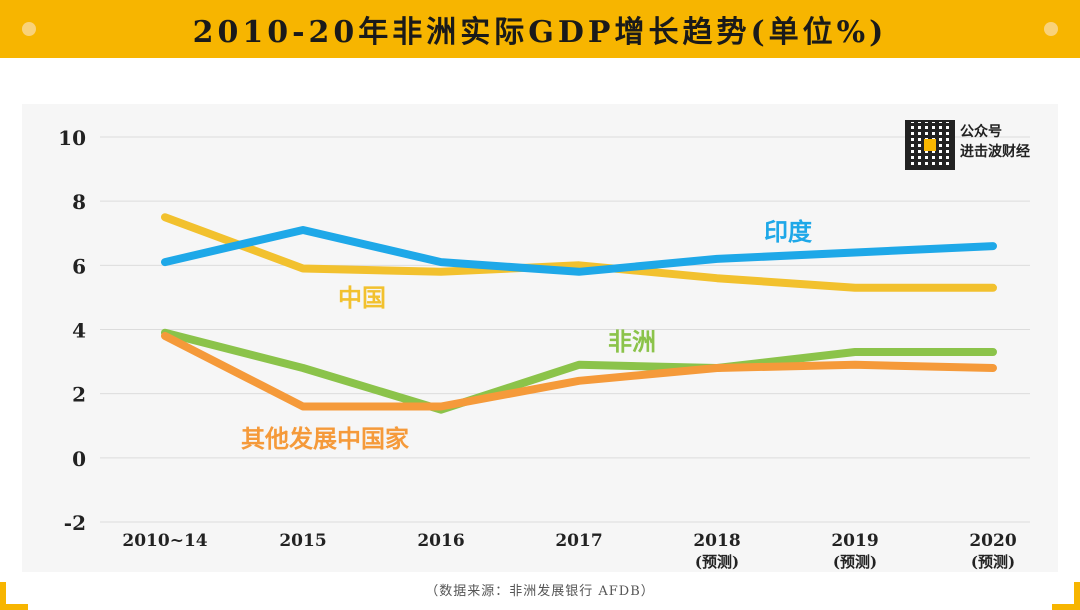 The width and height of the screenshot is (1080, 610). What do you see at coordinates (75, 523) in the screenshot?
I see `y-tick-label: -2` at bounding box center [75, 523].